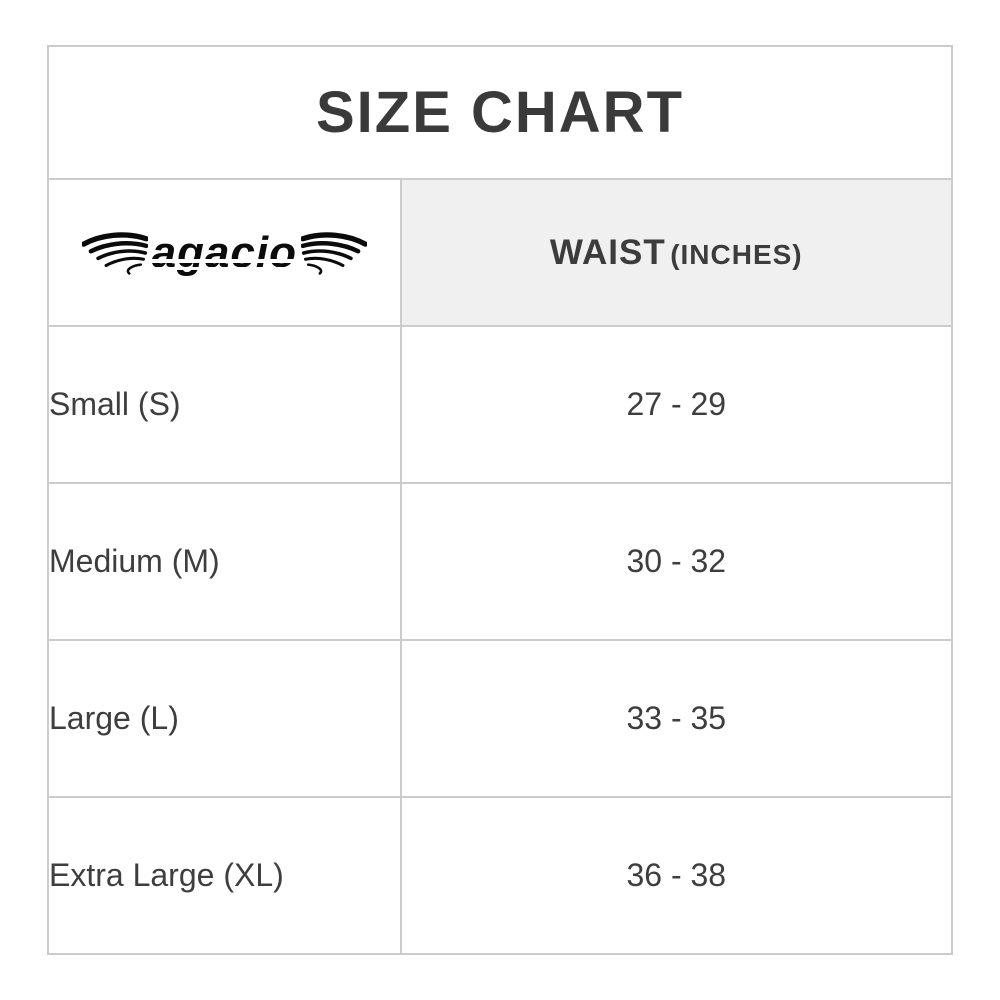 This screenshot has width=1000, height=1000. I want to click on waist-header-unit: (INCHES), so click(736, 254).